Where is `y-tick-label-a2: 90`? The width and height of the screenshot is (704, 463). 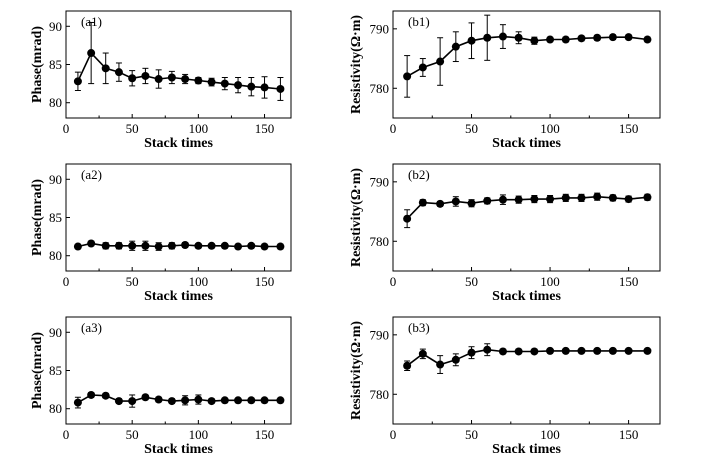
y-tick-label-a2: 90 is located at coordinates (55, 179).